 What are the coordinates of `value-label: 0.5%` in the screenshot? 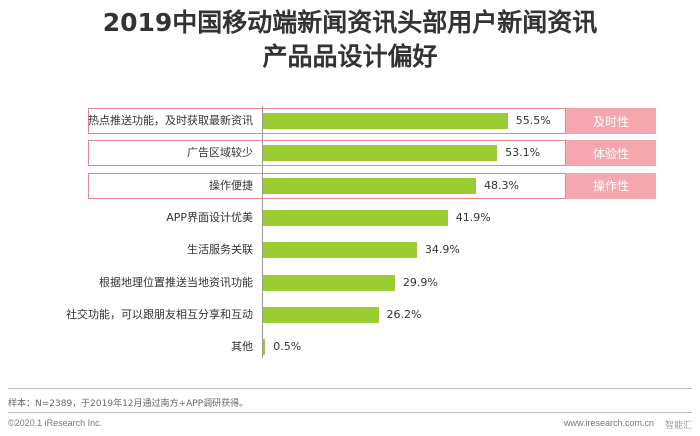 It's located at (287, 347).